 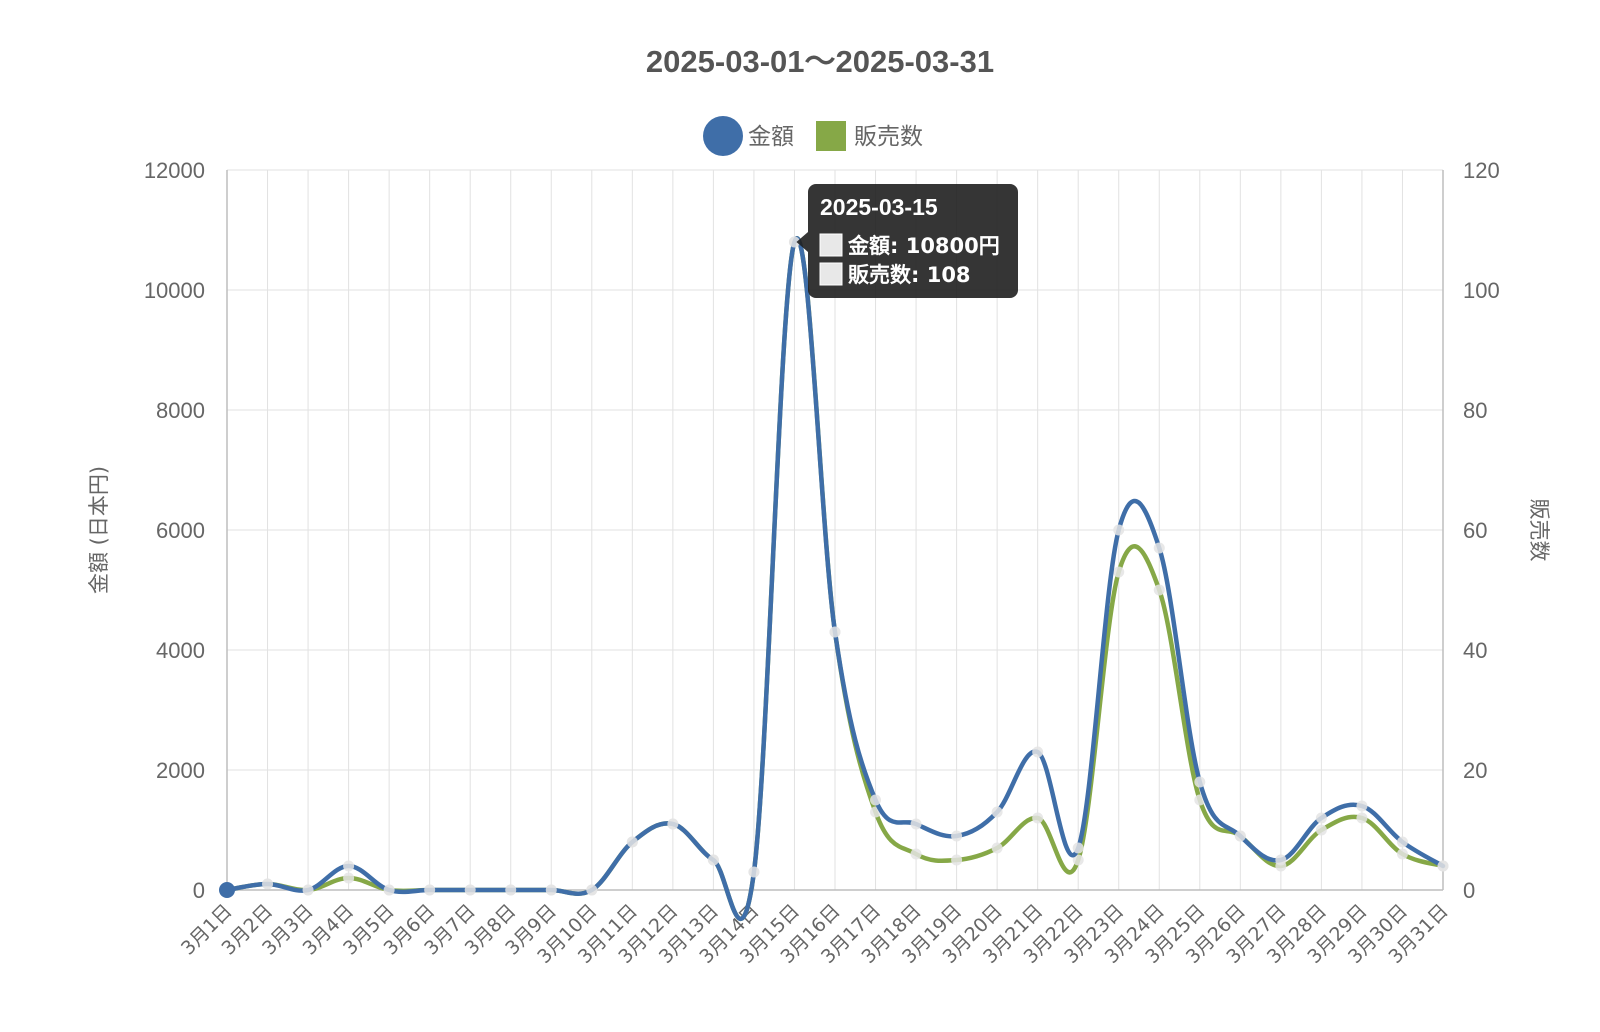 What do you see at coordinates (888, 137) in the screenshot?
I see `legend-label-count: 販売数` at bounding box center [888, 137].